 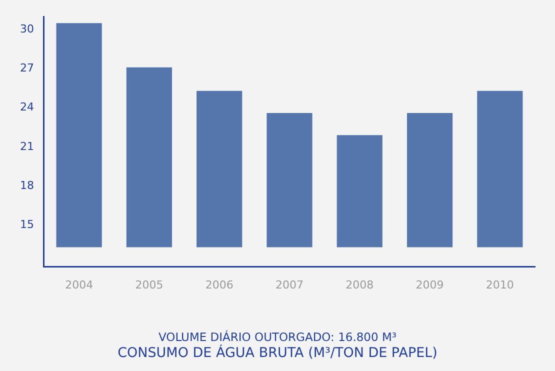 What do you see at coordinates (149, 285) in the screenshot?
I see `x-tick-label: 2005` at bounding box center [149, 285].